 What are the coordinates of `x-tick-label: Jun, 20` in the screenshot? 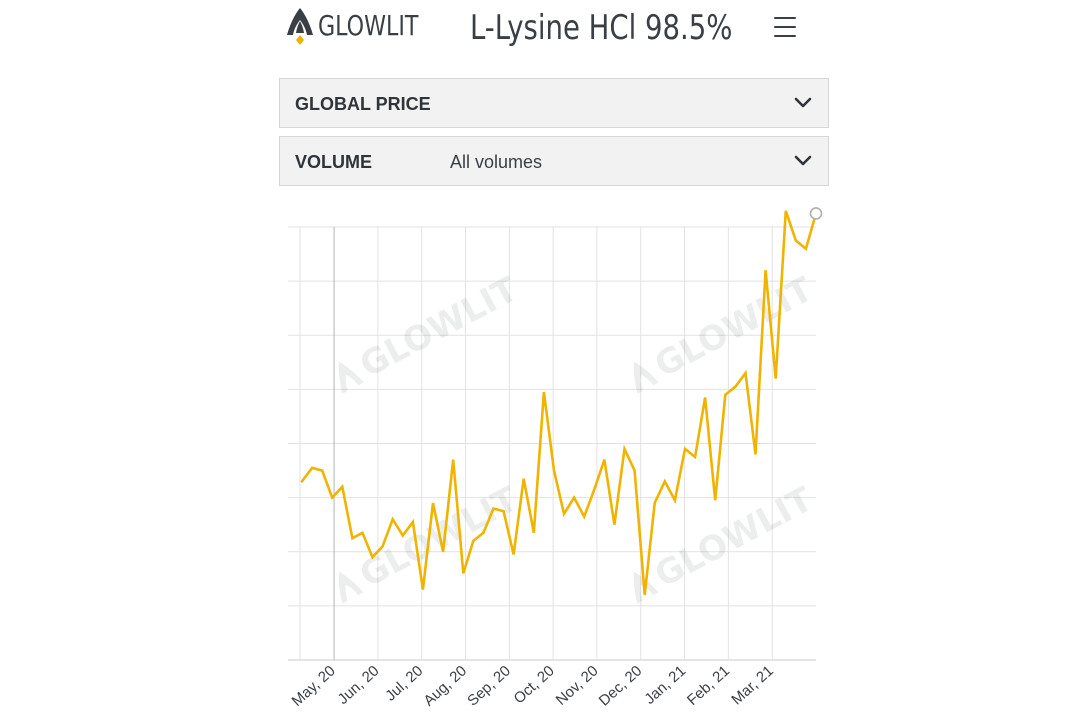 It's located at (359, 685).